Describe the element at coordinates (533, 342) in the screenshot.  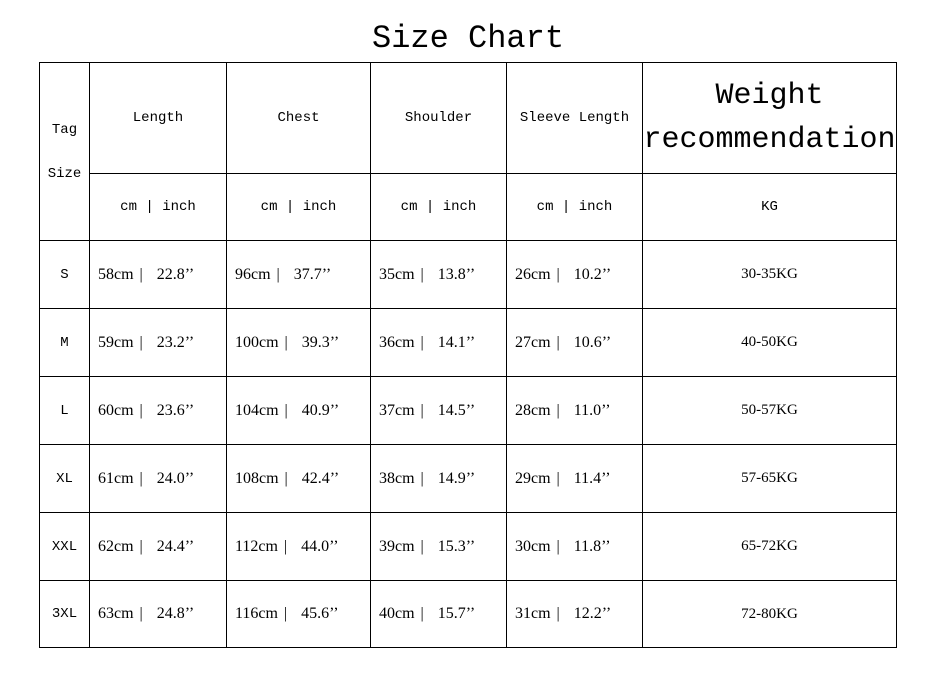
I see `cm-value: 27cm` at that location.